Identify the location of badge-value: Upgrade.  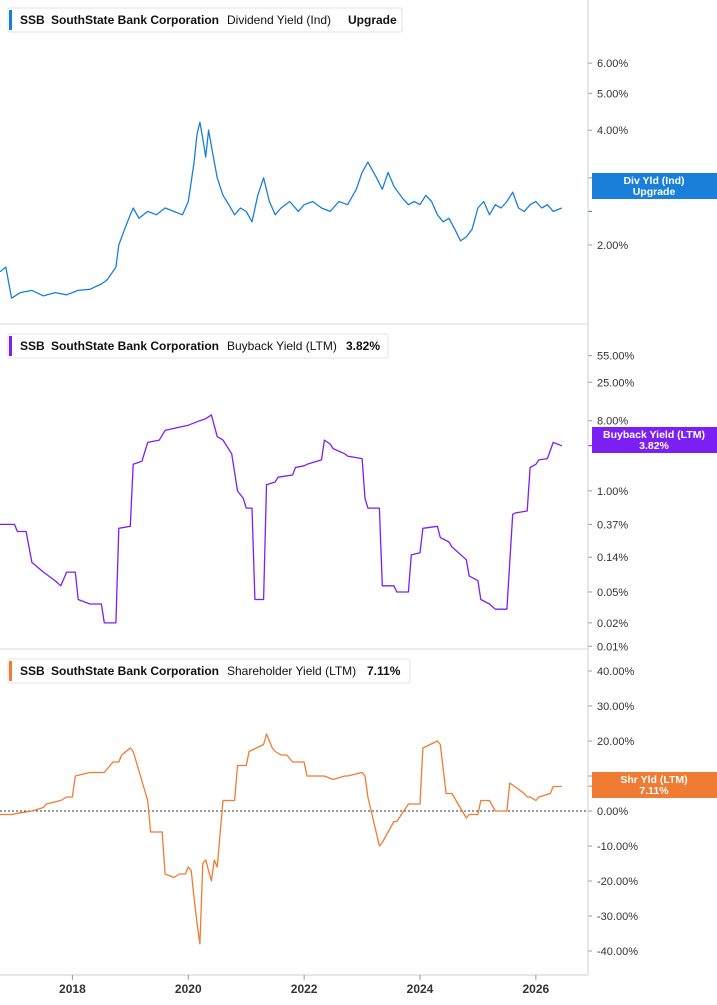
(654, 192).